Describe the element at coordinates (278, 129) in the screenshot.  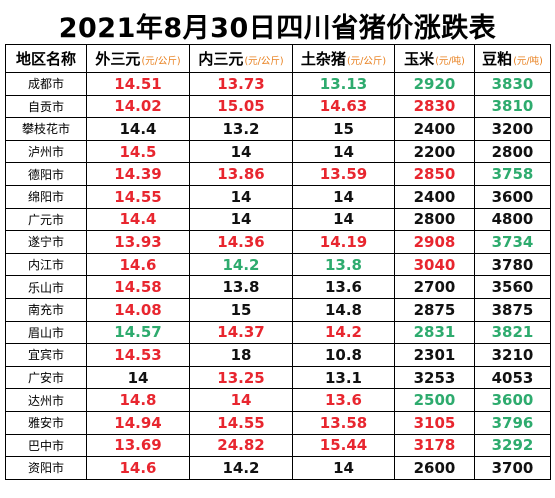
I see `table-row: 攀枝花市 14.4 13.2 15 2400 3200` at that location.